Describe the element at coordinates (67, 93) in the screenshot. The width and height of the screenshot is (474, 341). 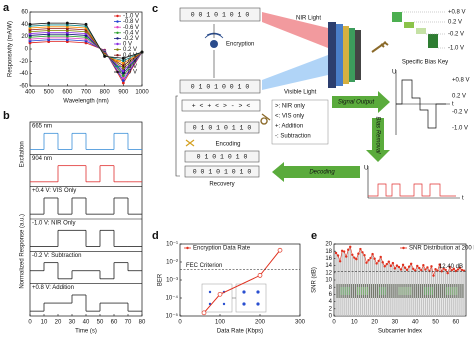
I see `x-tick-label: 600` at that location.